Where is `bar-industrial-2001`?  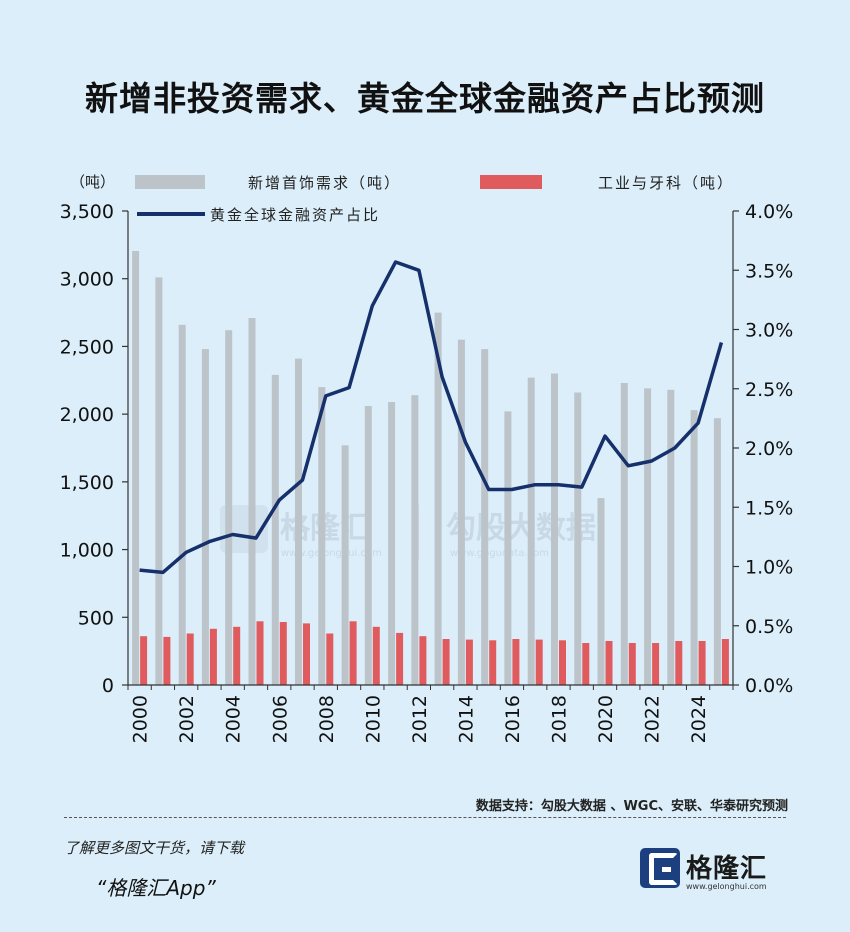 bar-industrial-2001 is located at coordinates (167, 660).